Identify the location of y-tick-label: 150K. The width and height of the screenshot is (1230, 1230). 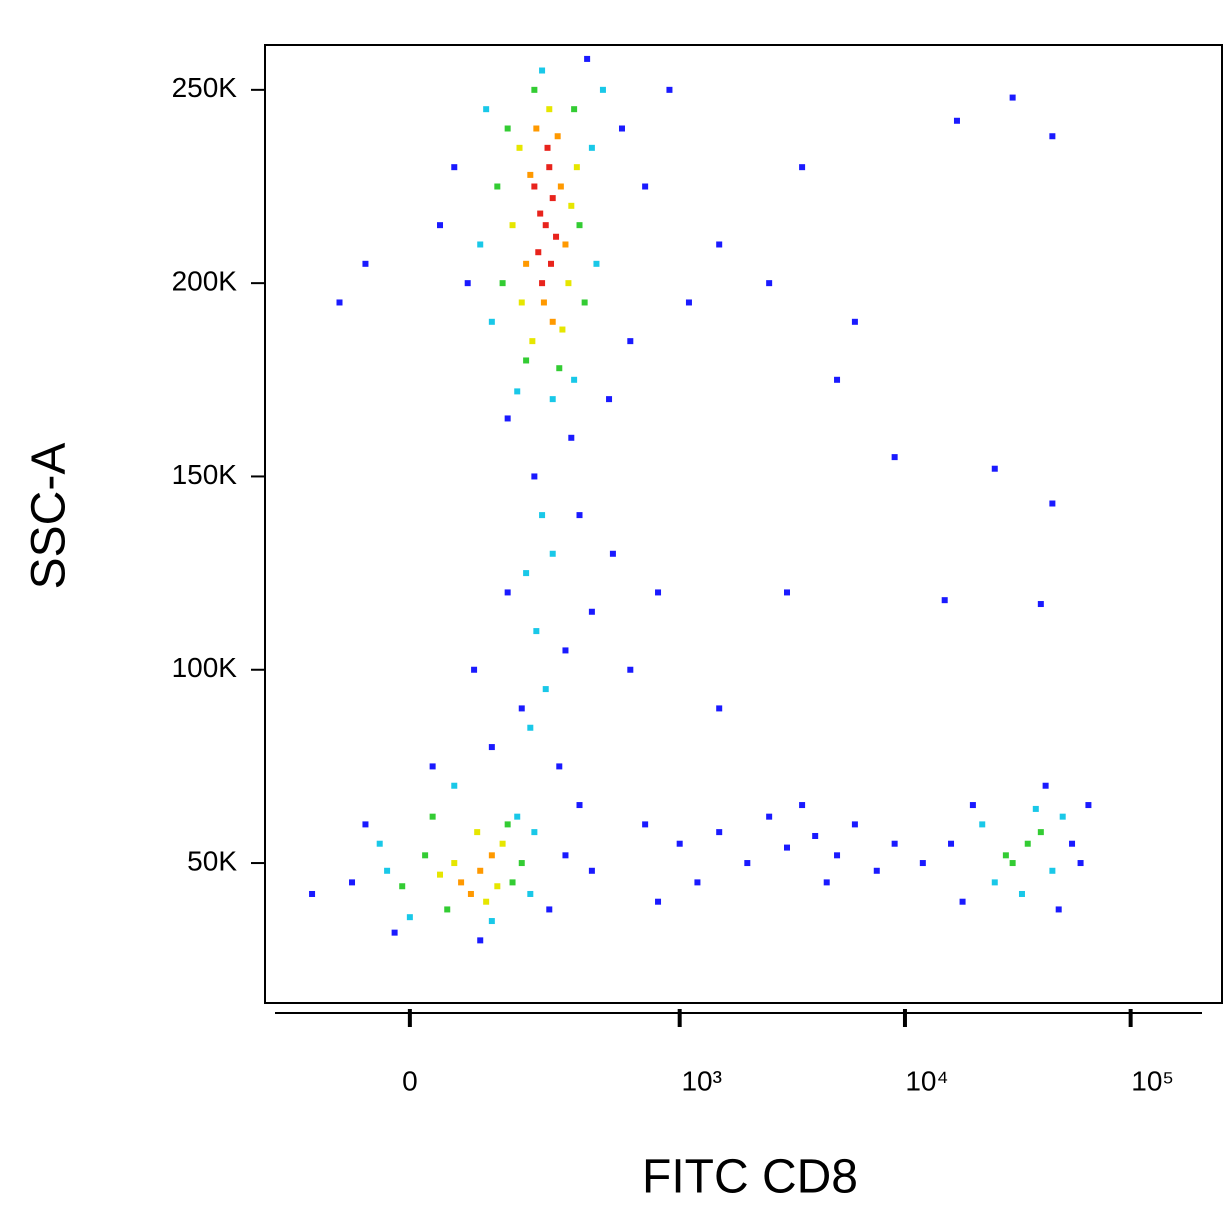
(205, 474).